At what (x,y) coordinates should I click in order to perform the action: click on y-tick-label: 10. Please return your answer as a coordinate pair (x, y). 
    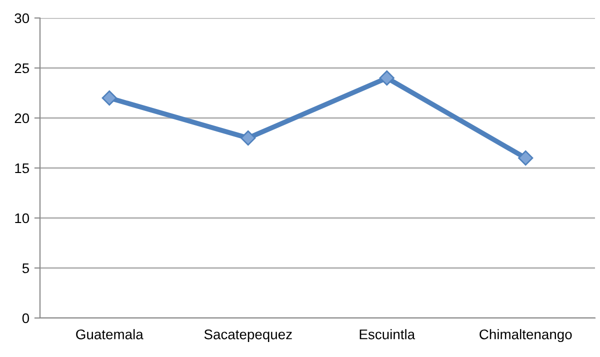
    Looking at the image, I should click on (22, 218).